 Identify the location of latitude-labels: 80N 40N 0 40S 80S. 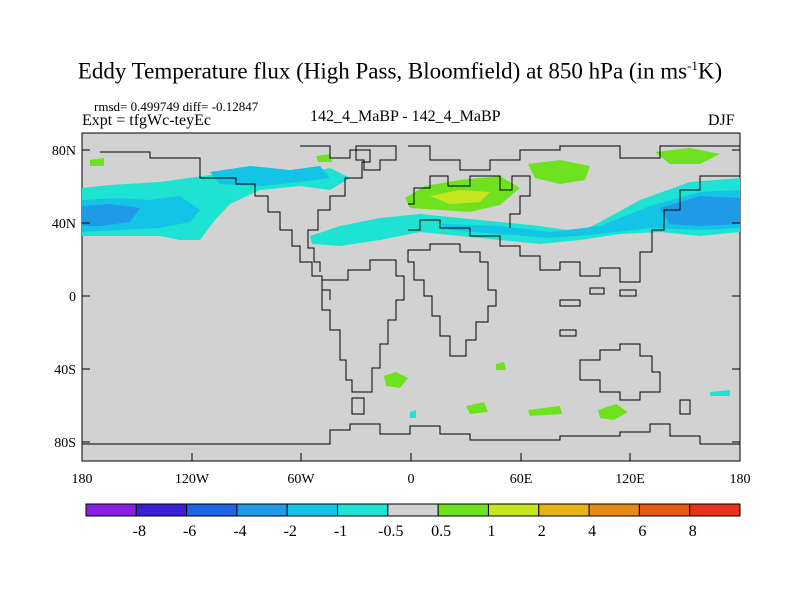
(64, 297).